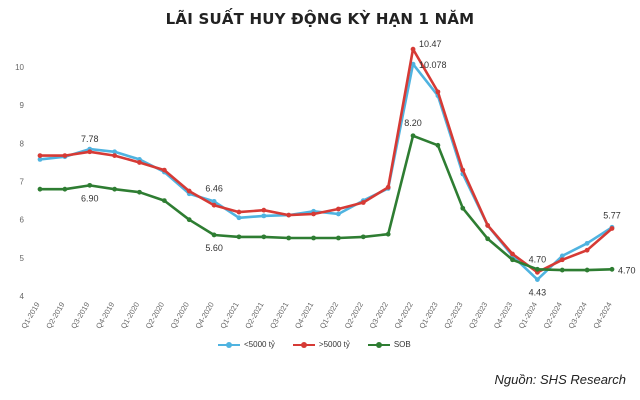 The image size is (640, 400). I want to click on x-tick-label: Q2-2020, so click(155, 316).